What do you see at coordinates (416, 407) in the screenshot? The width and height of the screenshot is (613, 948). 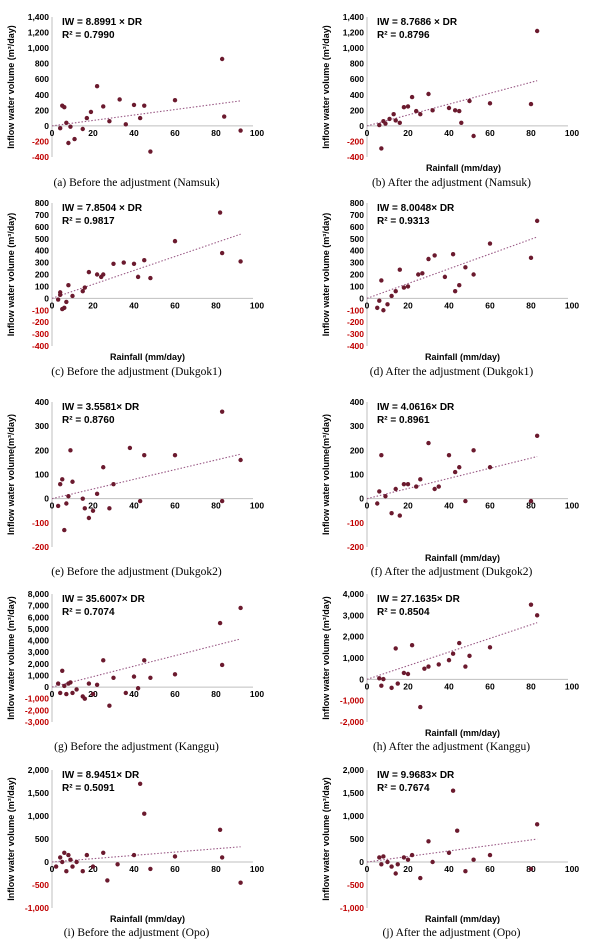 I see `trend-equation: IW = 4.0616× DR` at bounding box center [416, 407].